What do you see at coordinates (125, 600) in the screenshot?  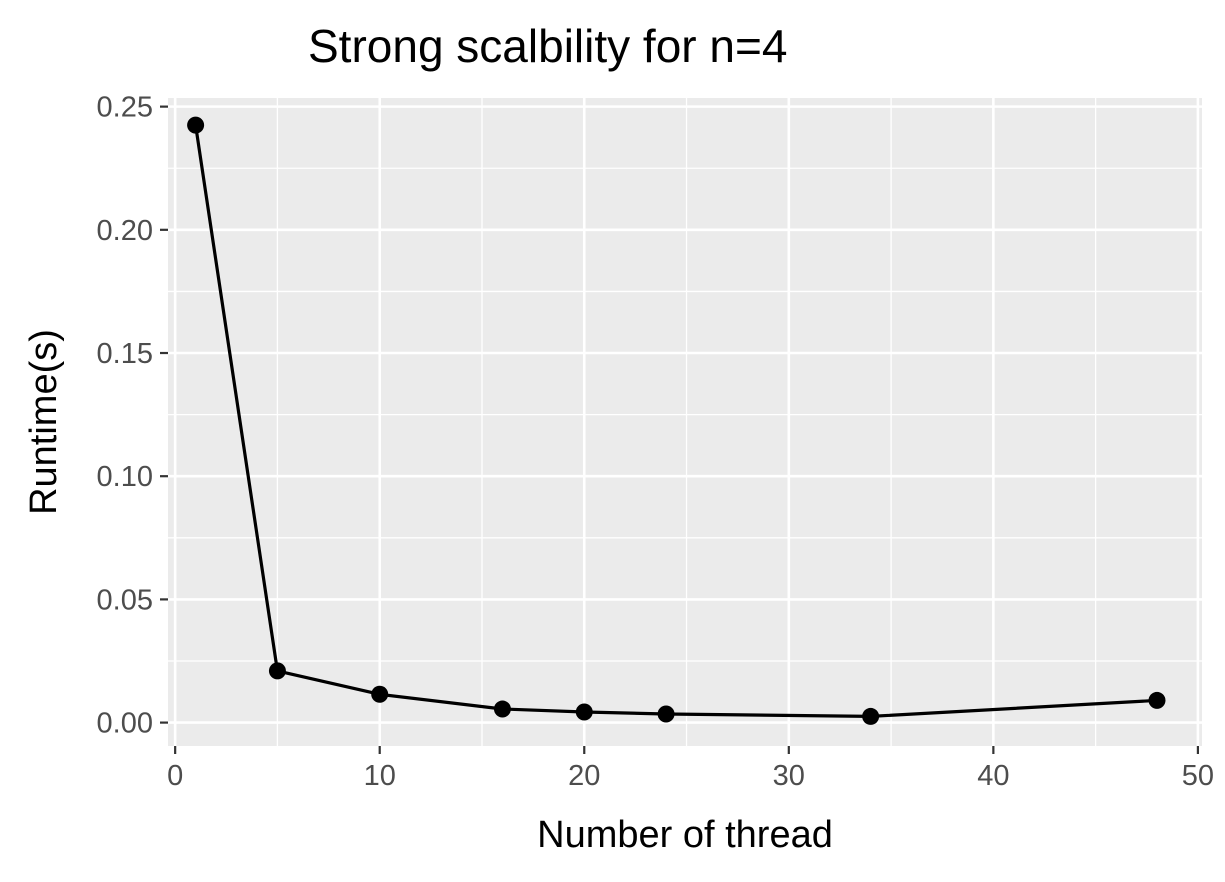 I see `y-tick-label: 0.05` at bounding box center [125, 600].